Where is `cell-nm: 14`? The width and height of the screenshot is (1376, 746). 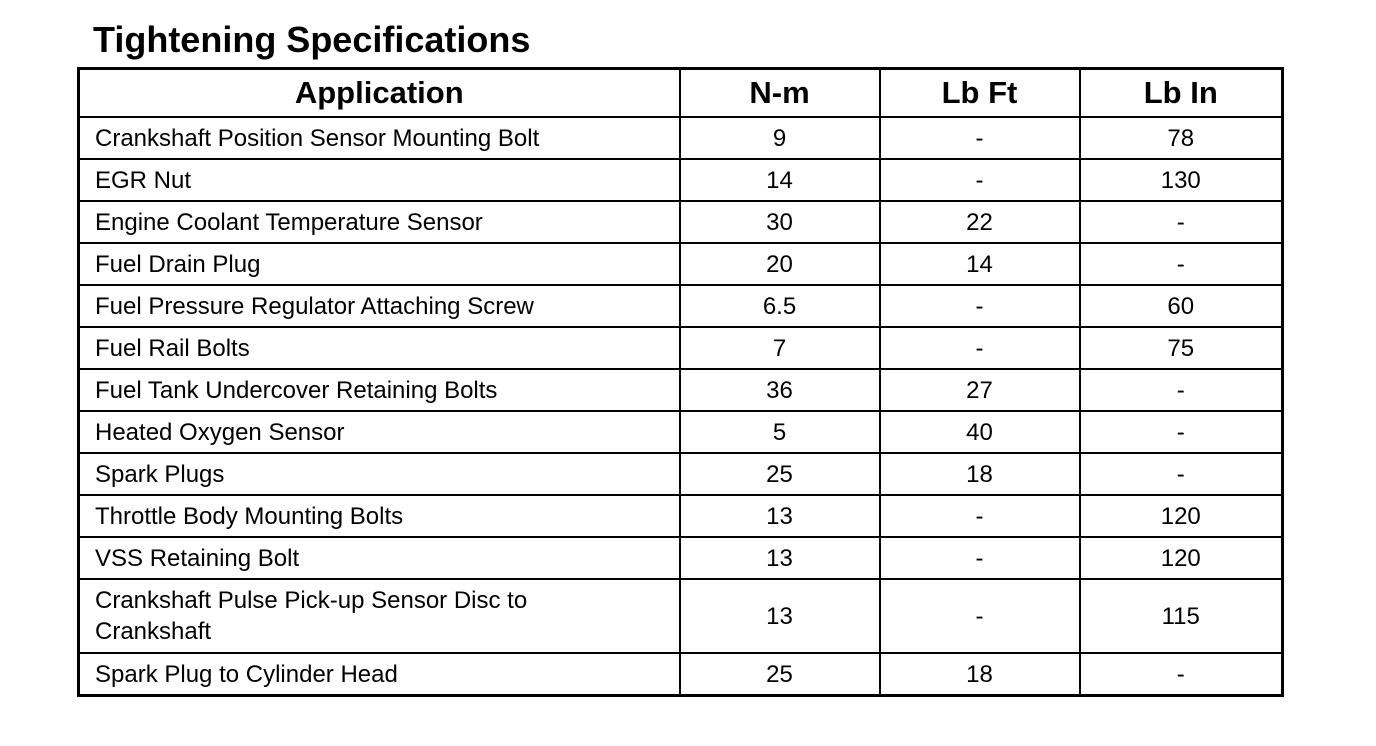 cell-nm: 14 is located at coordinates (779, 180).